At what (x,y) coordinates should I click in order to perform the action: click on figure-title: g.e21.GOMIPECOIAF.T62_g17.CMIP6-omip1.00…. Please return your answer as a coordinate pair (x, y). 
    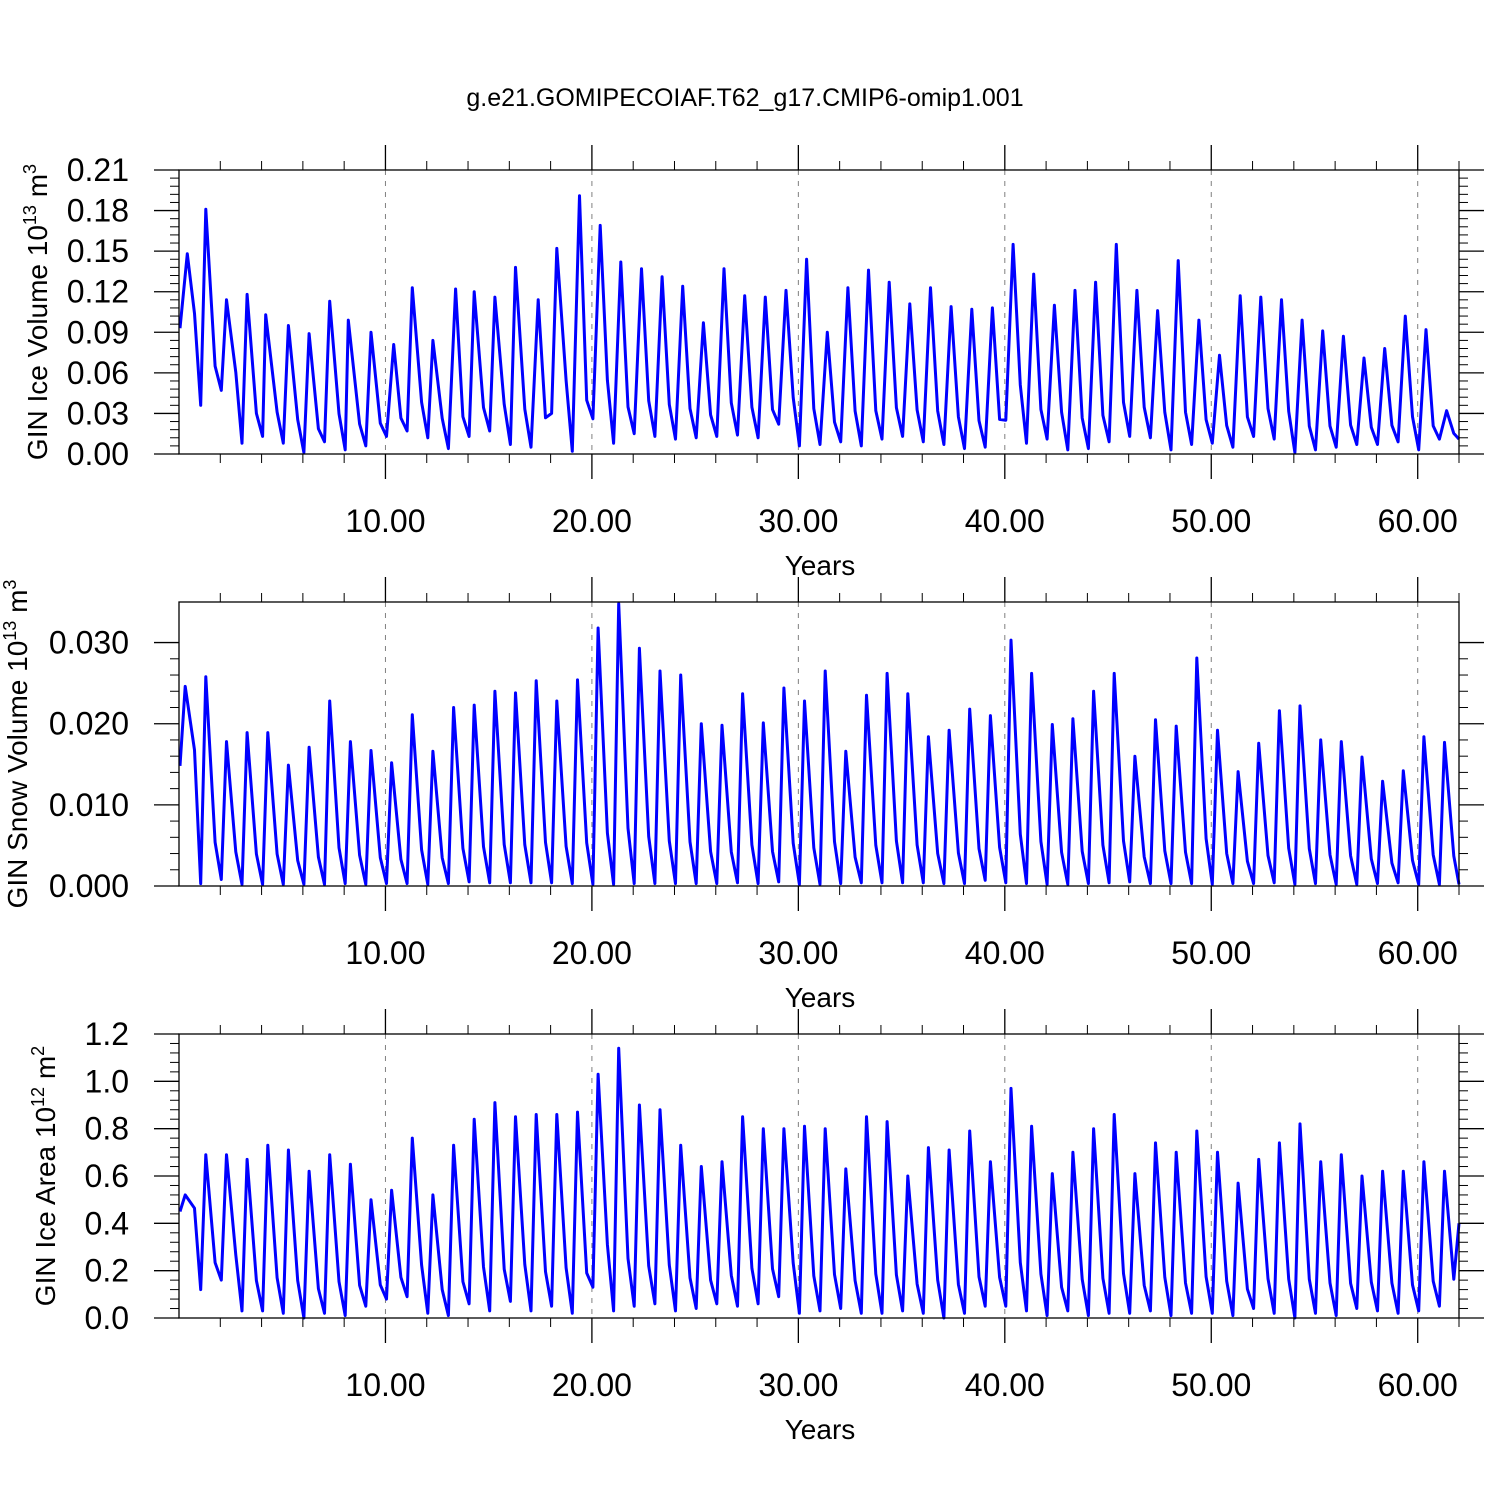
    Looking at the image, I should click on (744, 98).